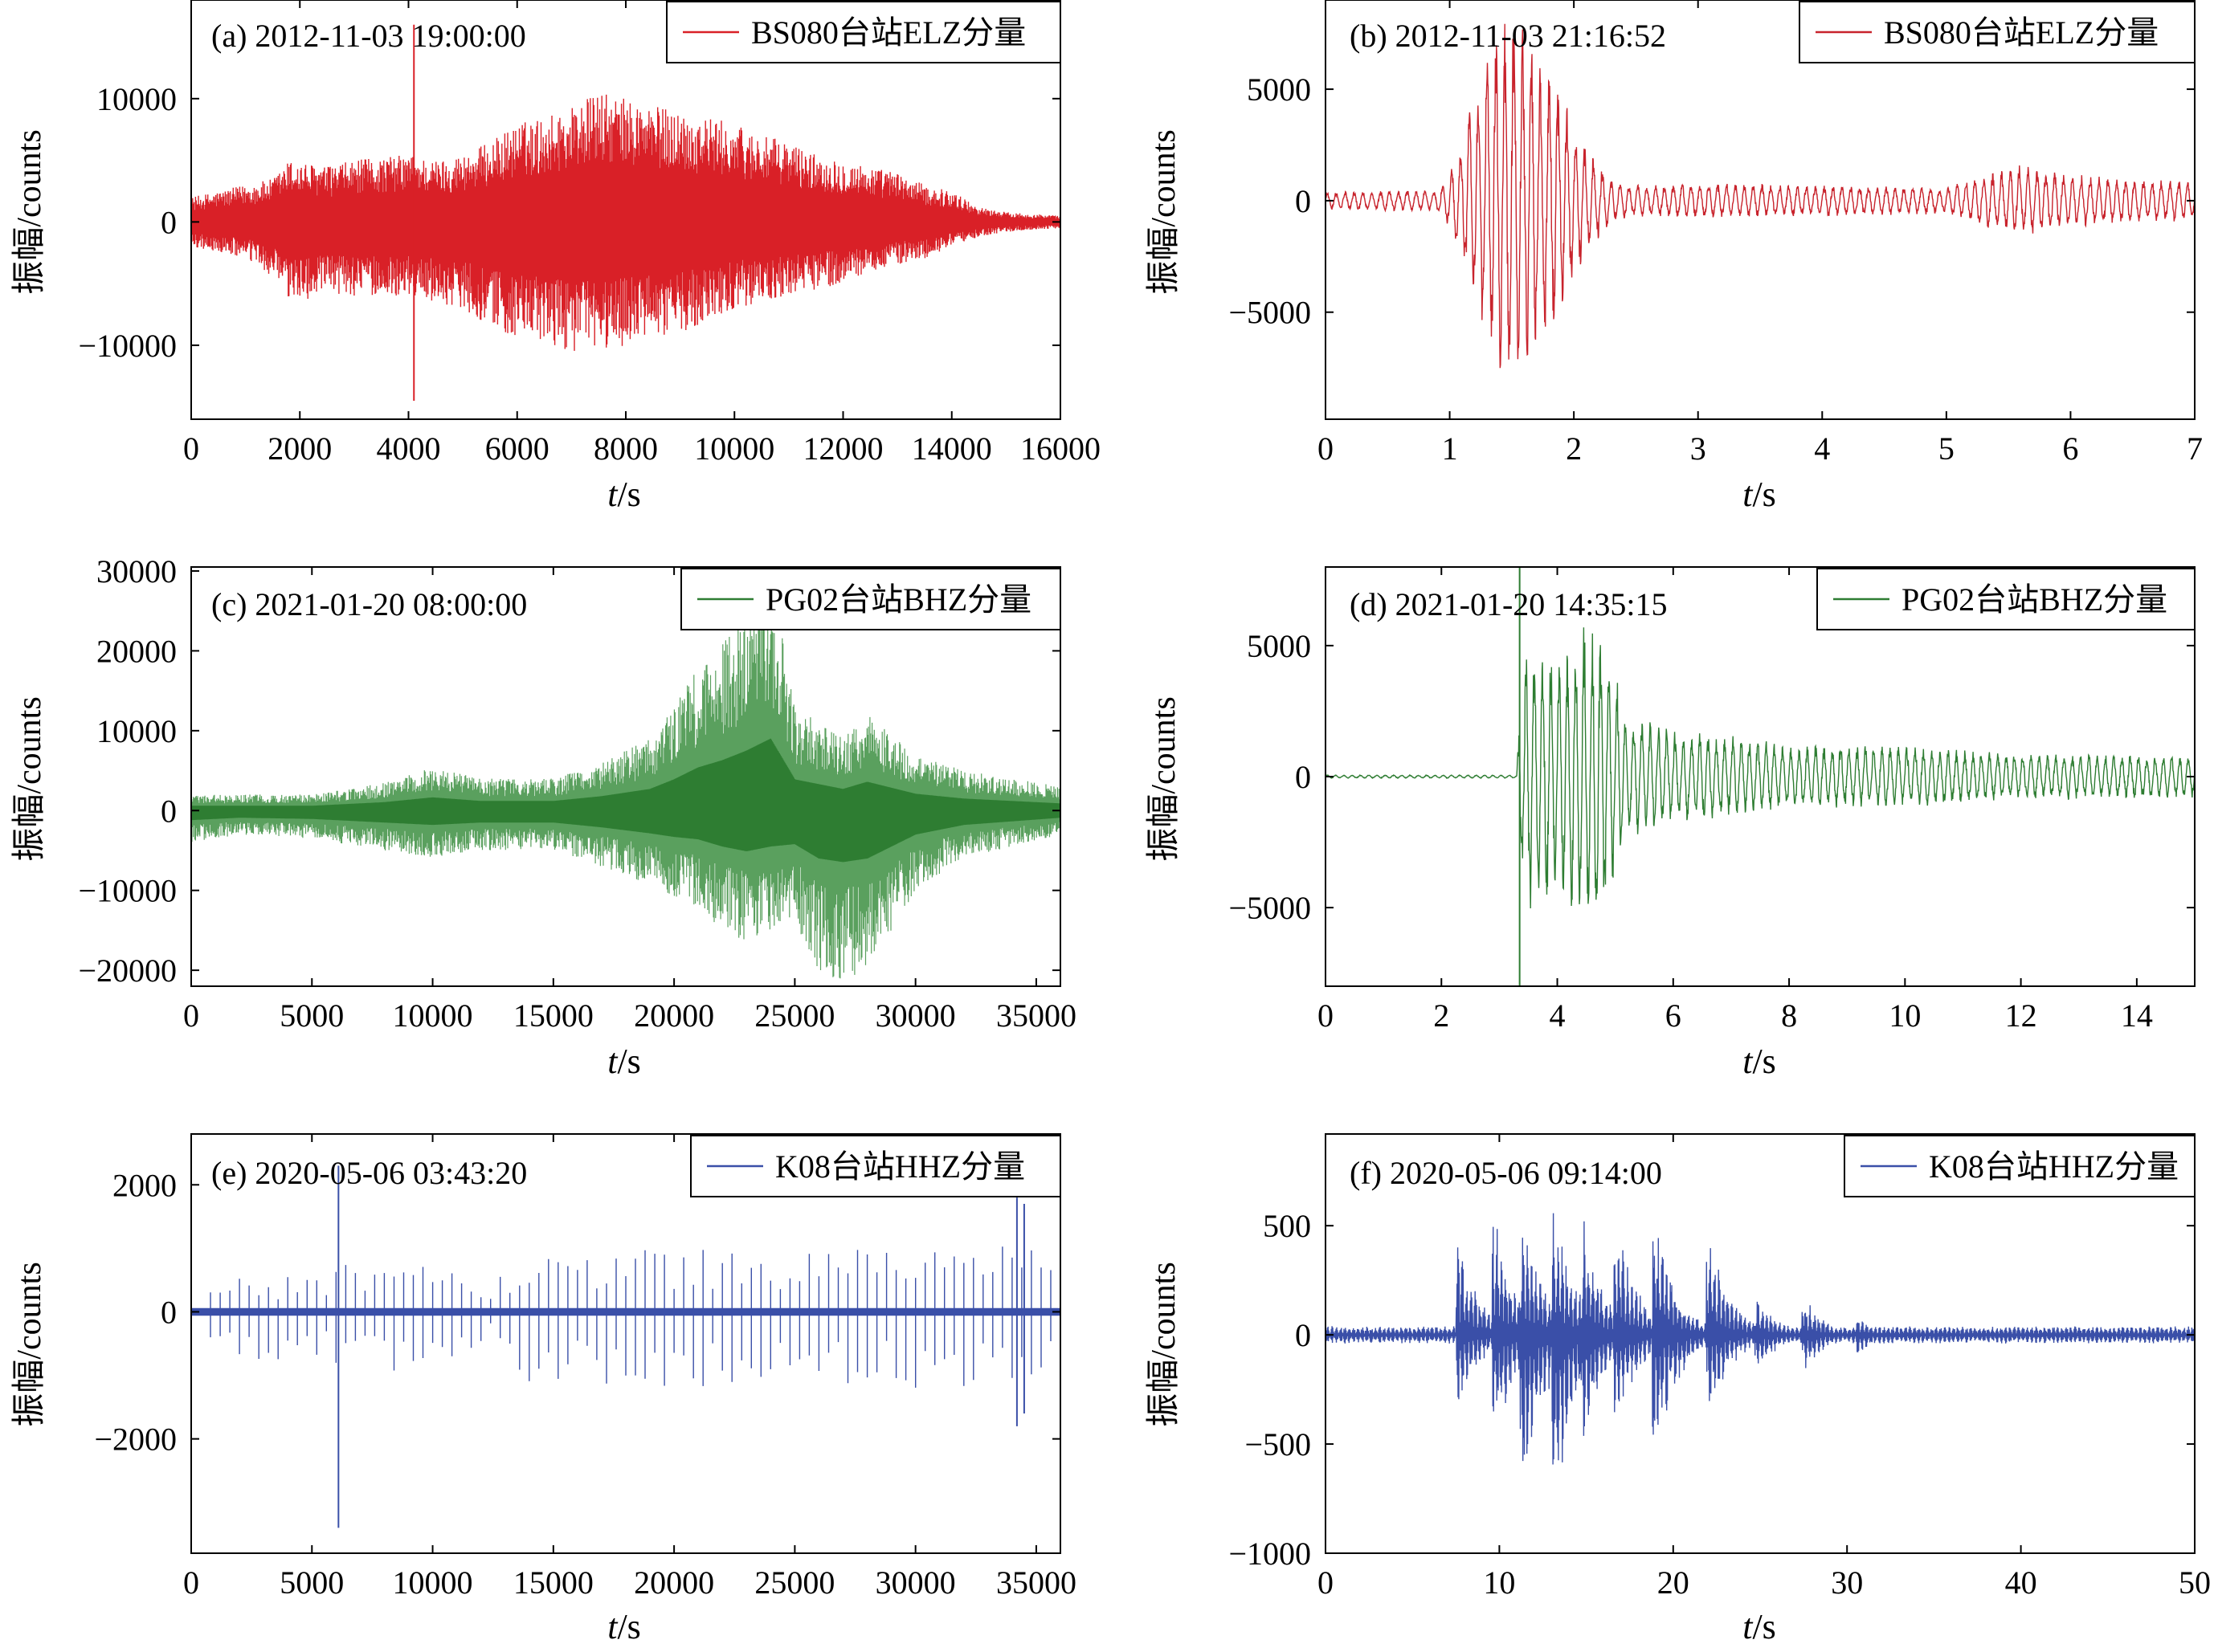 The image size is (2214, 1652). What do you see at coordinates (613, 1061) in the screenshot?
I see `xlabel-var-c: t` at bounding box center [613, 1061].